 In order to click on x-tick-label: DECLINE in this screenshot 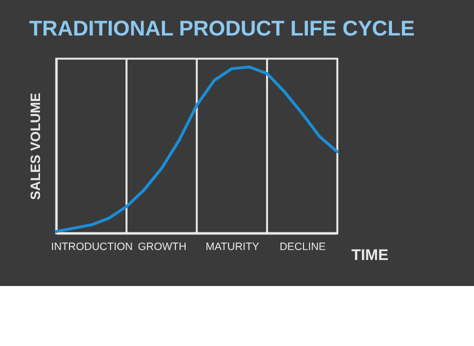, I will do `click(303, 247)`.